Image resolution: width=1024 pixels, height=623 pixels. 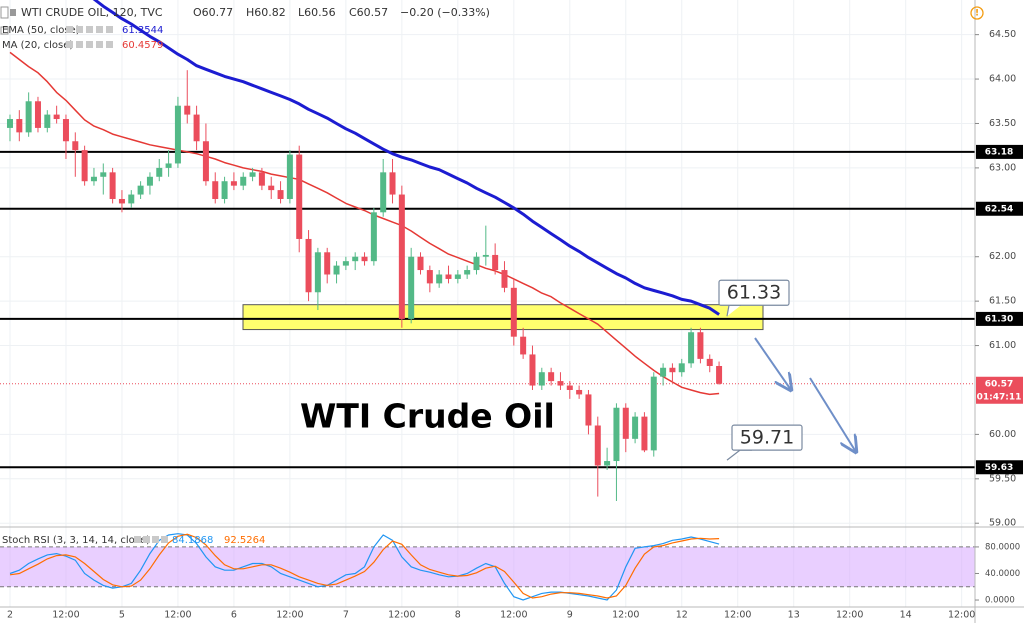 I want to click on level-label: 59.63, so click(x=999, y=468).